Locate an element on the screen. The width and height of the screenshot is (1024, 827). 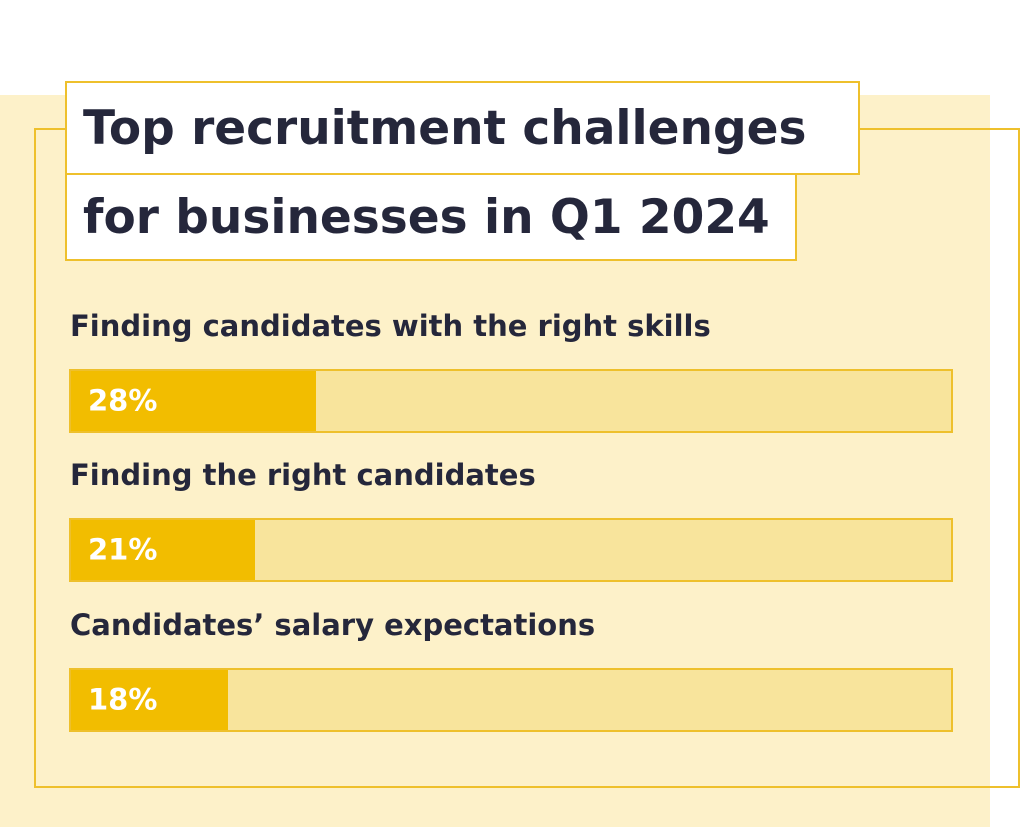
bar-value-label: 21% is located at coordinates (123, 549).